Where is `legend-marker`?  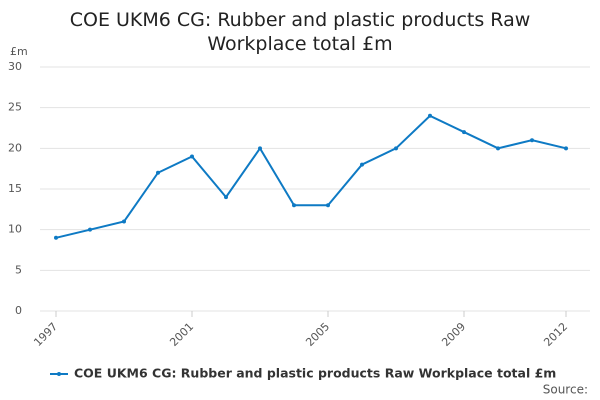
legend-marker is located at coordinates (59, 374).